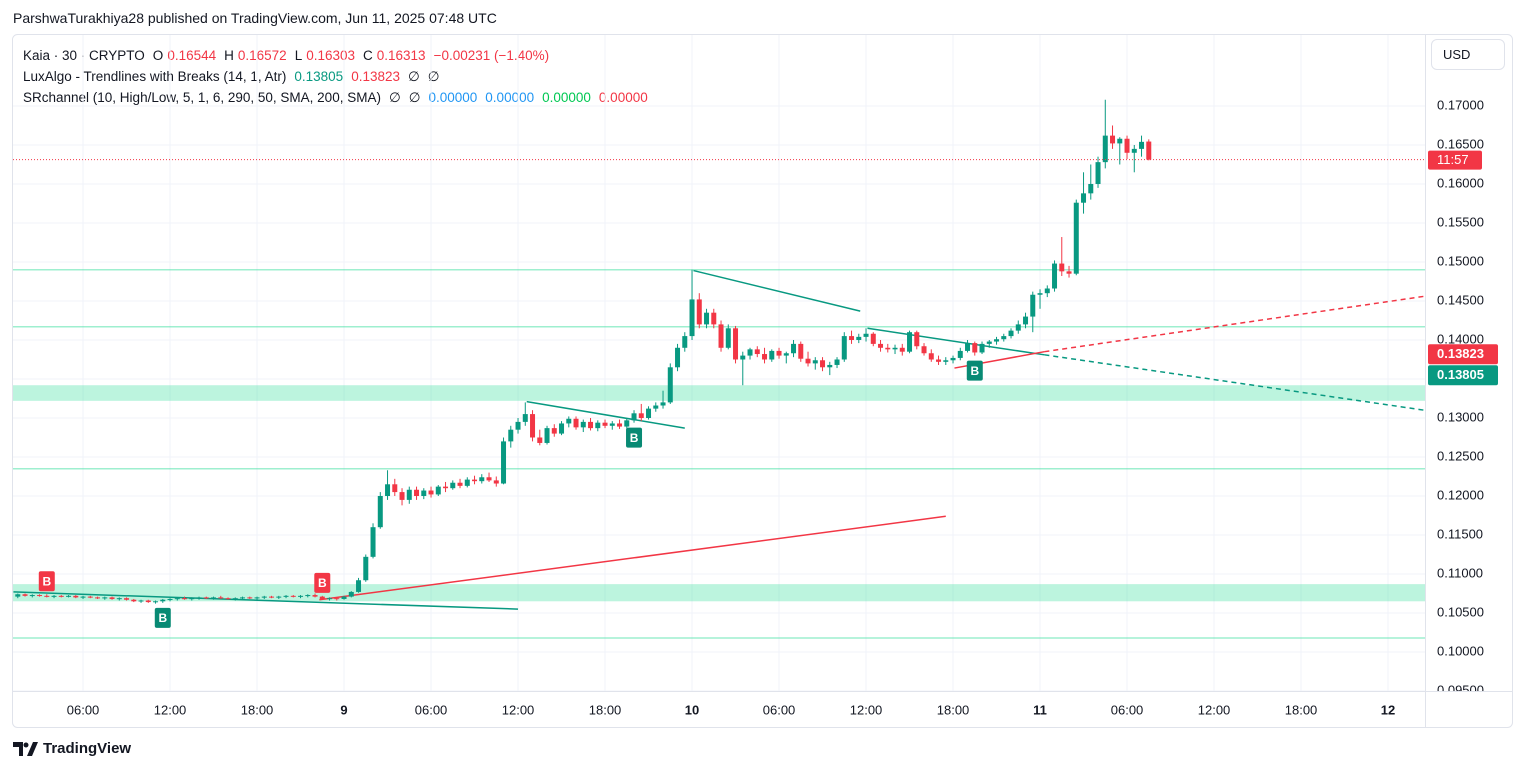 This screenshot has height=772, width=1525. Describe the element at coordinates (1388, 709) in the screenshot. I see `x-tick-label: 12` at that location.